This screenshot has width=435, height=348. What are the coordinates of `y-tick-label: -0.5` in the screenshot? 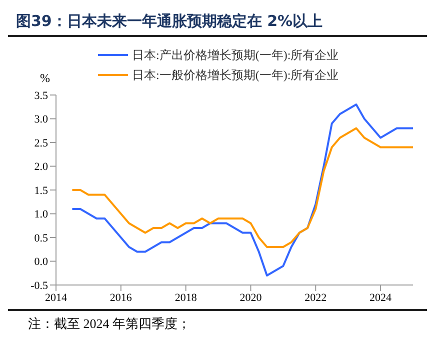 It's located at (39, 286).